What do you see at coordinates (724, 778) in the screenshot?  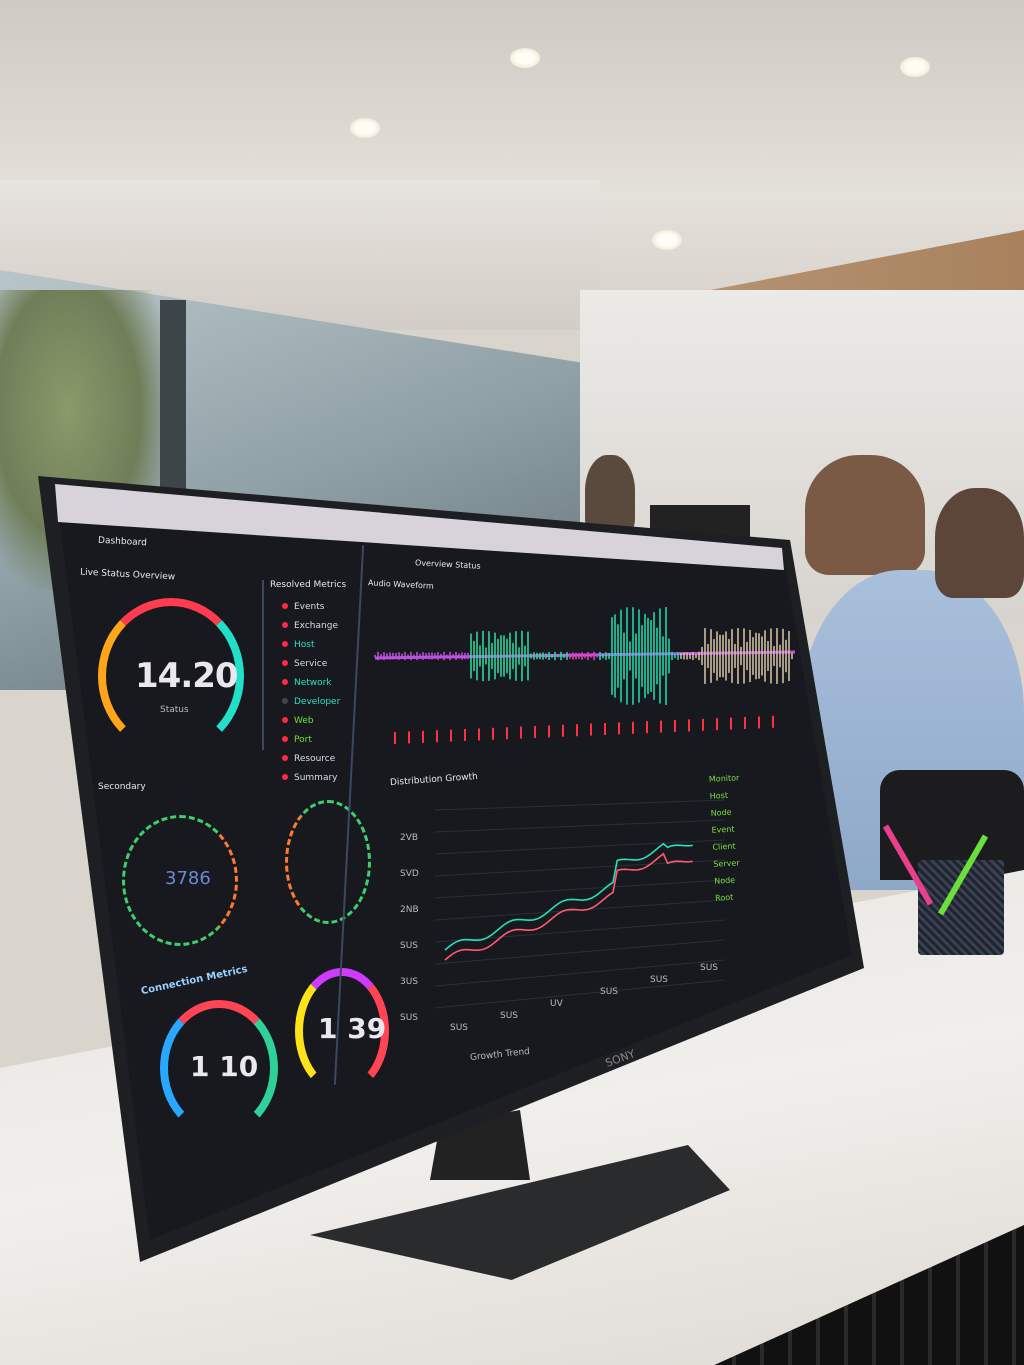 I see `right-list-item: Monitor` at bounding box center [724, 778].